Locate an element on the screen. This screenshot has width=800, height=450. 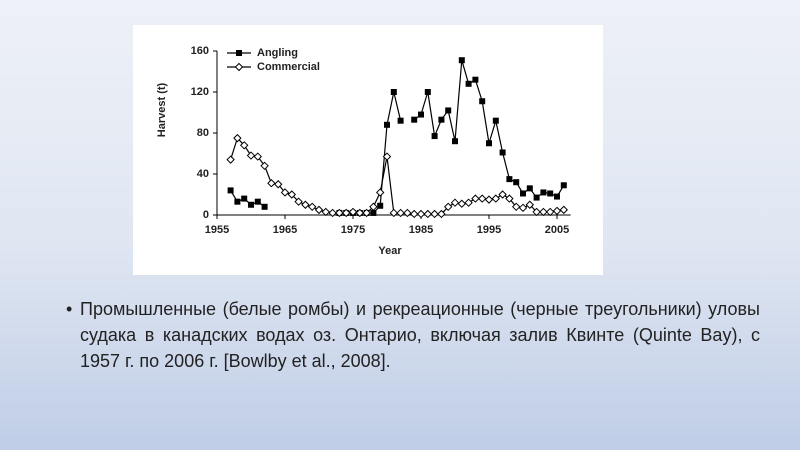
x-axis-label: Year is located at coordinates (390, 251).